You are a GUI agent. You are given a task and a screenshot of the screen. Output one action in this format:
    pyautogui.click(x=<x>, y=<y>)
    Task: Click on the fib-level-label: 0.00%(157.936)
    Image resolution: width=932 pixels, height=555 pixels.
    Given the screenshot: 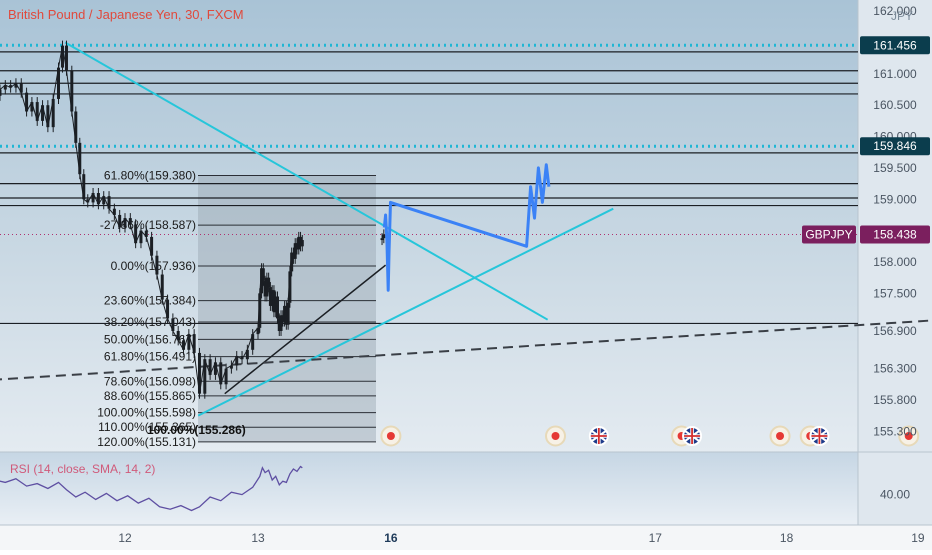 What is the action you would take?
    pyautogui.click(x=153, y=266)
    